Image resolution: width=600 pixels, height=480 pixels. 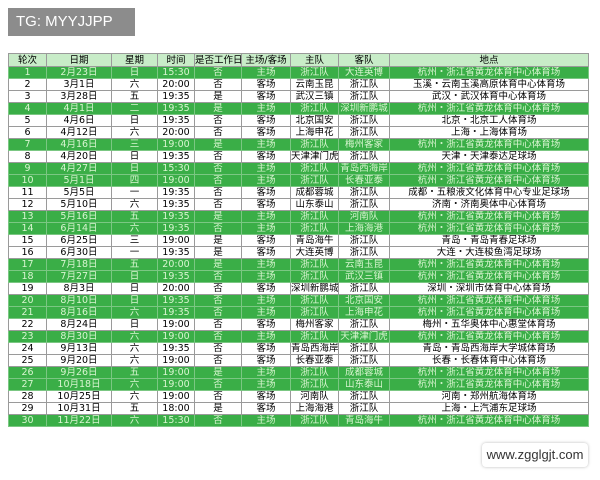 I want to click on header-row: 轮次 日期 星期 时间 是否工作日 主场/客场 主队 客队 地点, so click(x=298, y=60).